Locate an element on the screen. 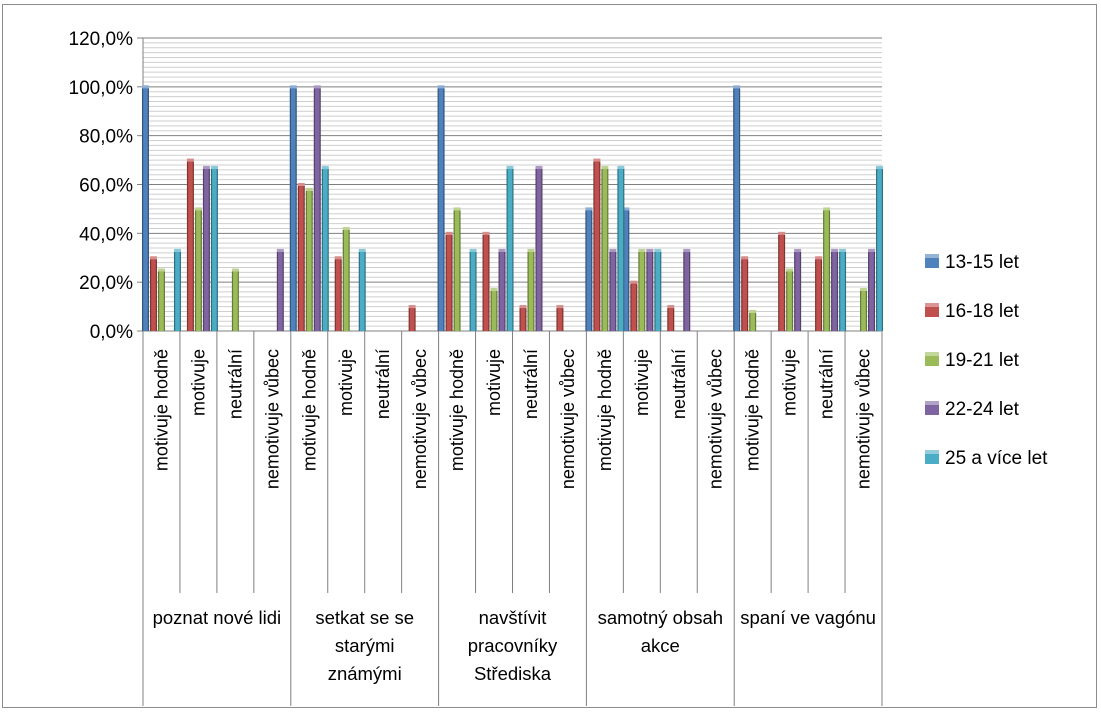 The image size is (1101, 713). group-label: poznat nové lidi is located at coordinates (217, 617).